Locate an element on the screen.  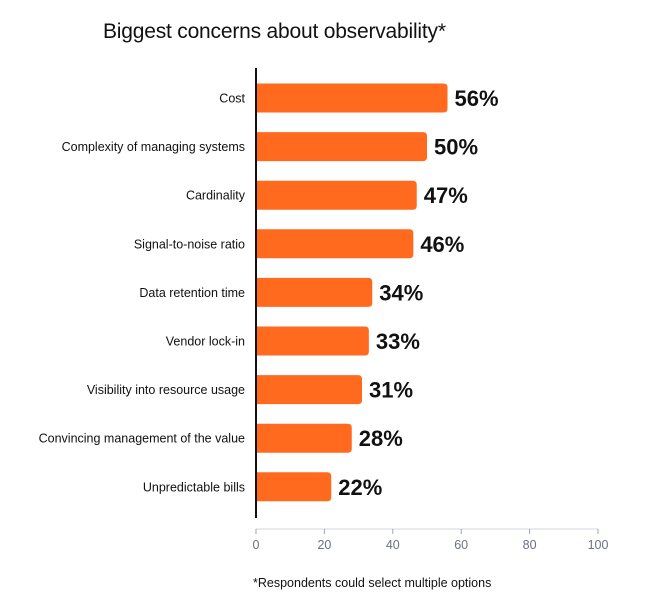
x-tick-label: 100 is located at coordinates (598, 545).